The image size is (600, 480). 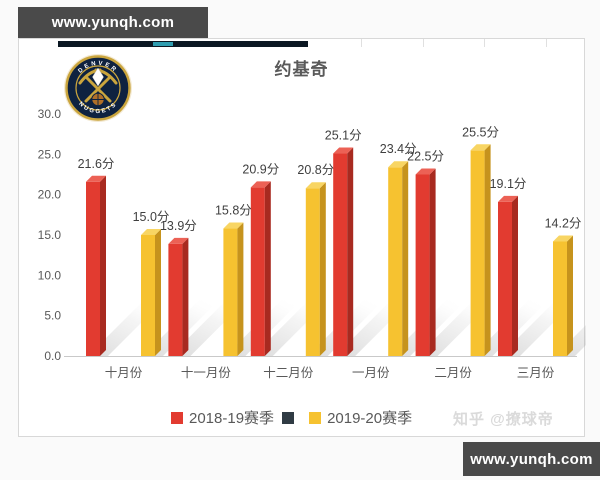 I want to click on data-label: 25.1分, so click(x=343, y=136).